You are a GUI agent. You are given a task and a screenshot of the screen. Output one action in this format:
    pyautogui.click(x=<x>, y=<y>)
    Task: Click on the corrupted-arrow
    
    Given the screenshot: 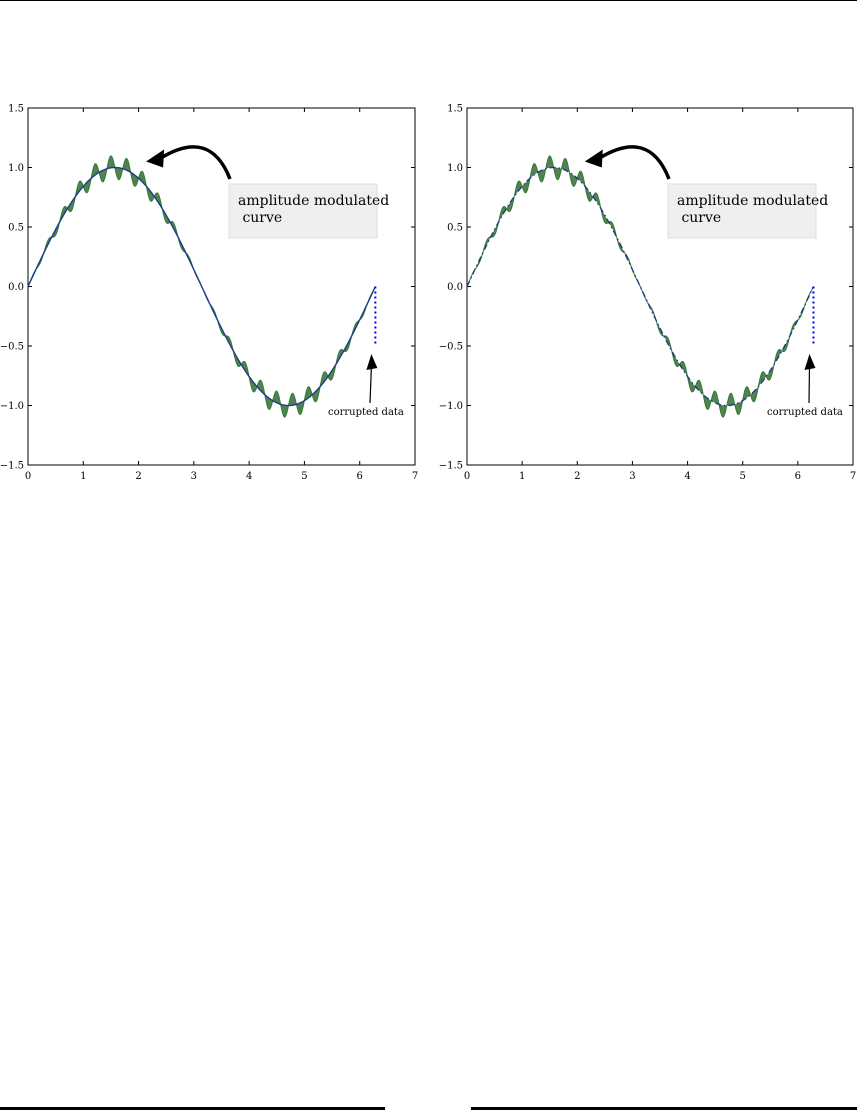 What is the action you would take?
    pyautogui.click(x=370, y=385)
    